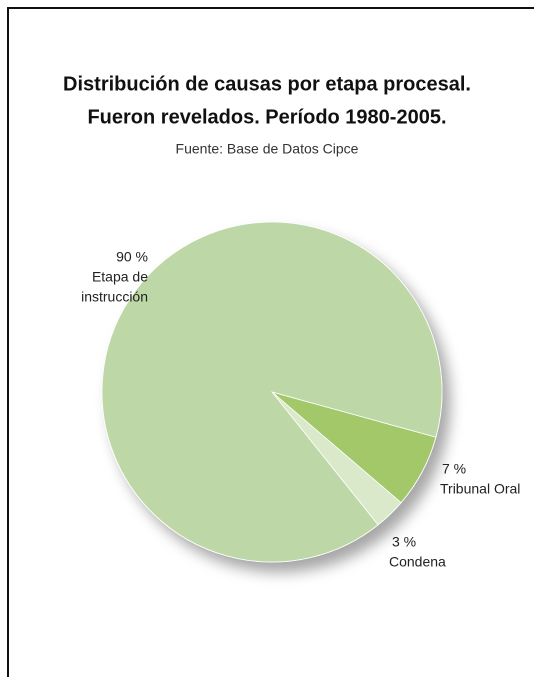 This screenshot has height=677, width=534. I want to click on category-label: Tribunal Oral, so click(480, 489).